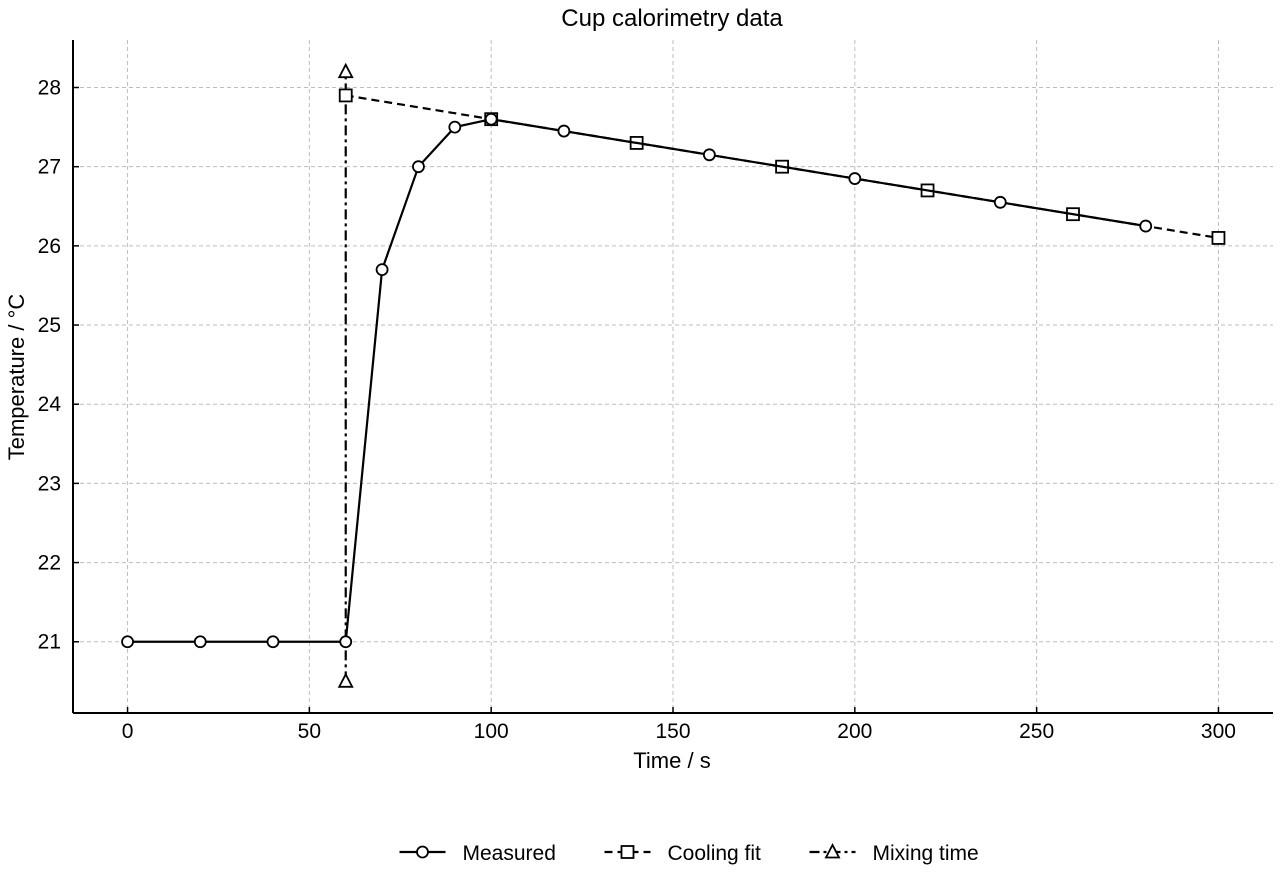  I want to click on legend: Measured Cooling fit Mixing time, so click(689, 853).